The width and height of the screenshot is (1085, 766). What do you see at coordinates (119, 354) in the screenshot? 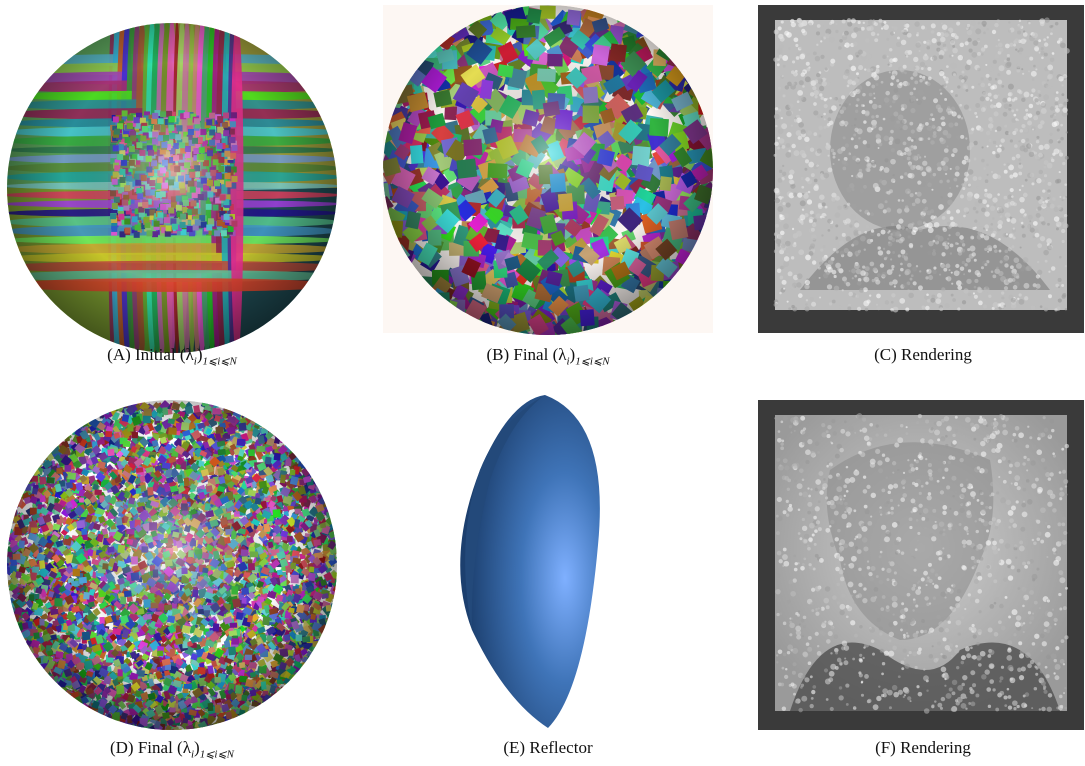
I see `caption-part: (A)` at bounding box center [119, 354].